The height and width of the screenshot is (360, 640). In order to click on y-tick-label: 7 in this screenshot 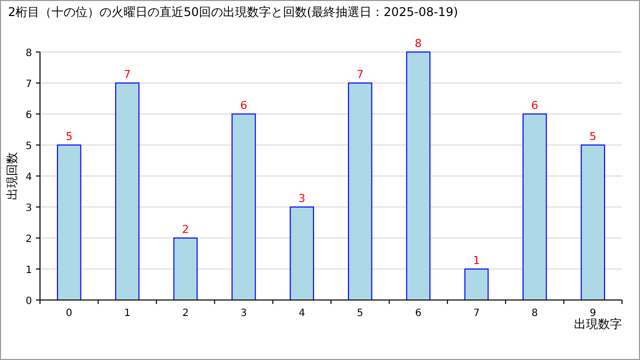, I will do `click(29, 84)`.